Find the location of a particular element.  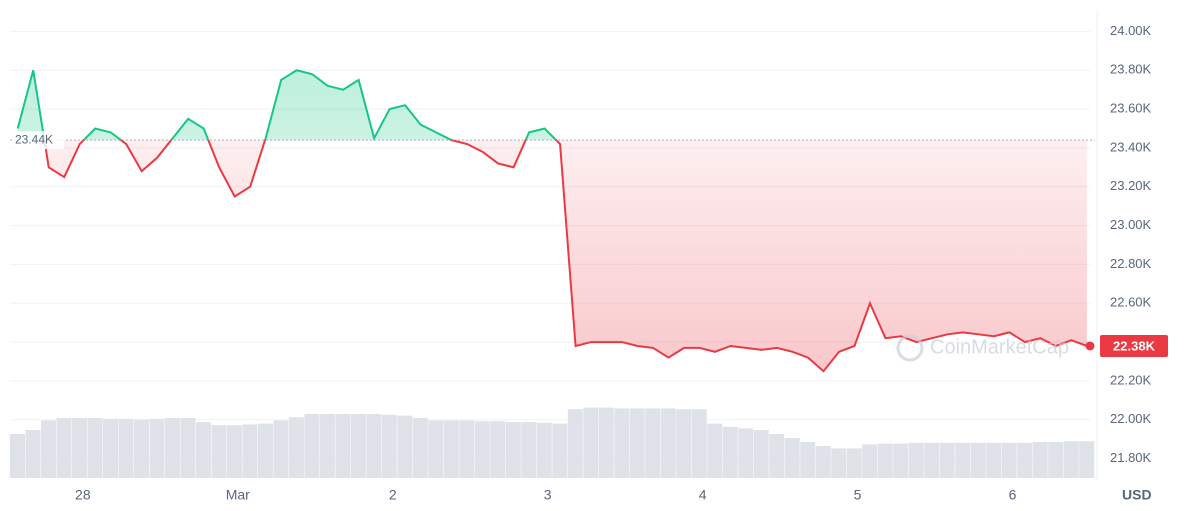

current-dot is located at coordinates (1090, 346).